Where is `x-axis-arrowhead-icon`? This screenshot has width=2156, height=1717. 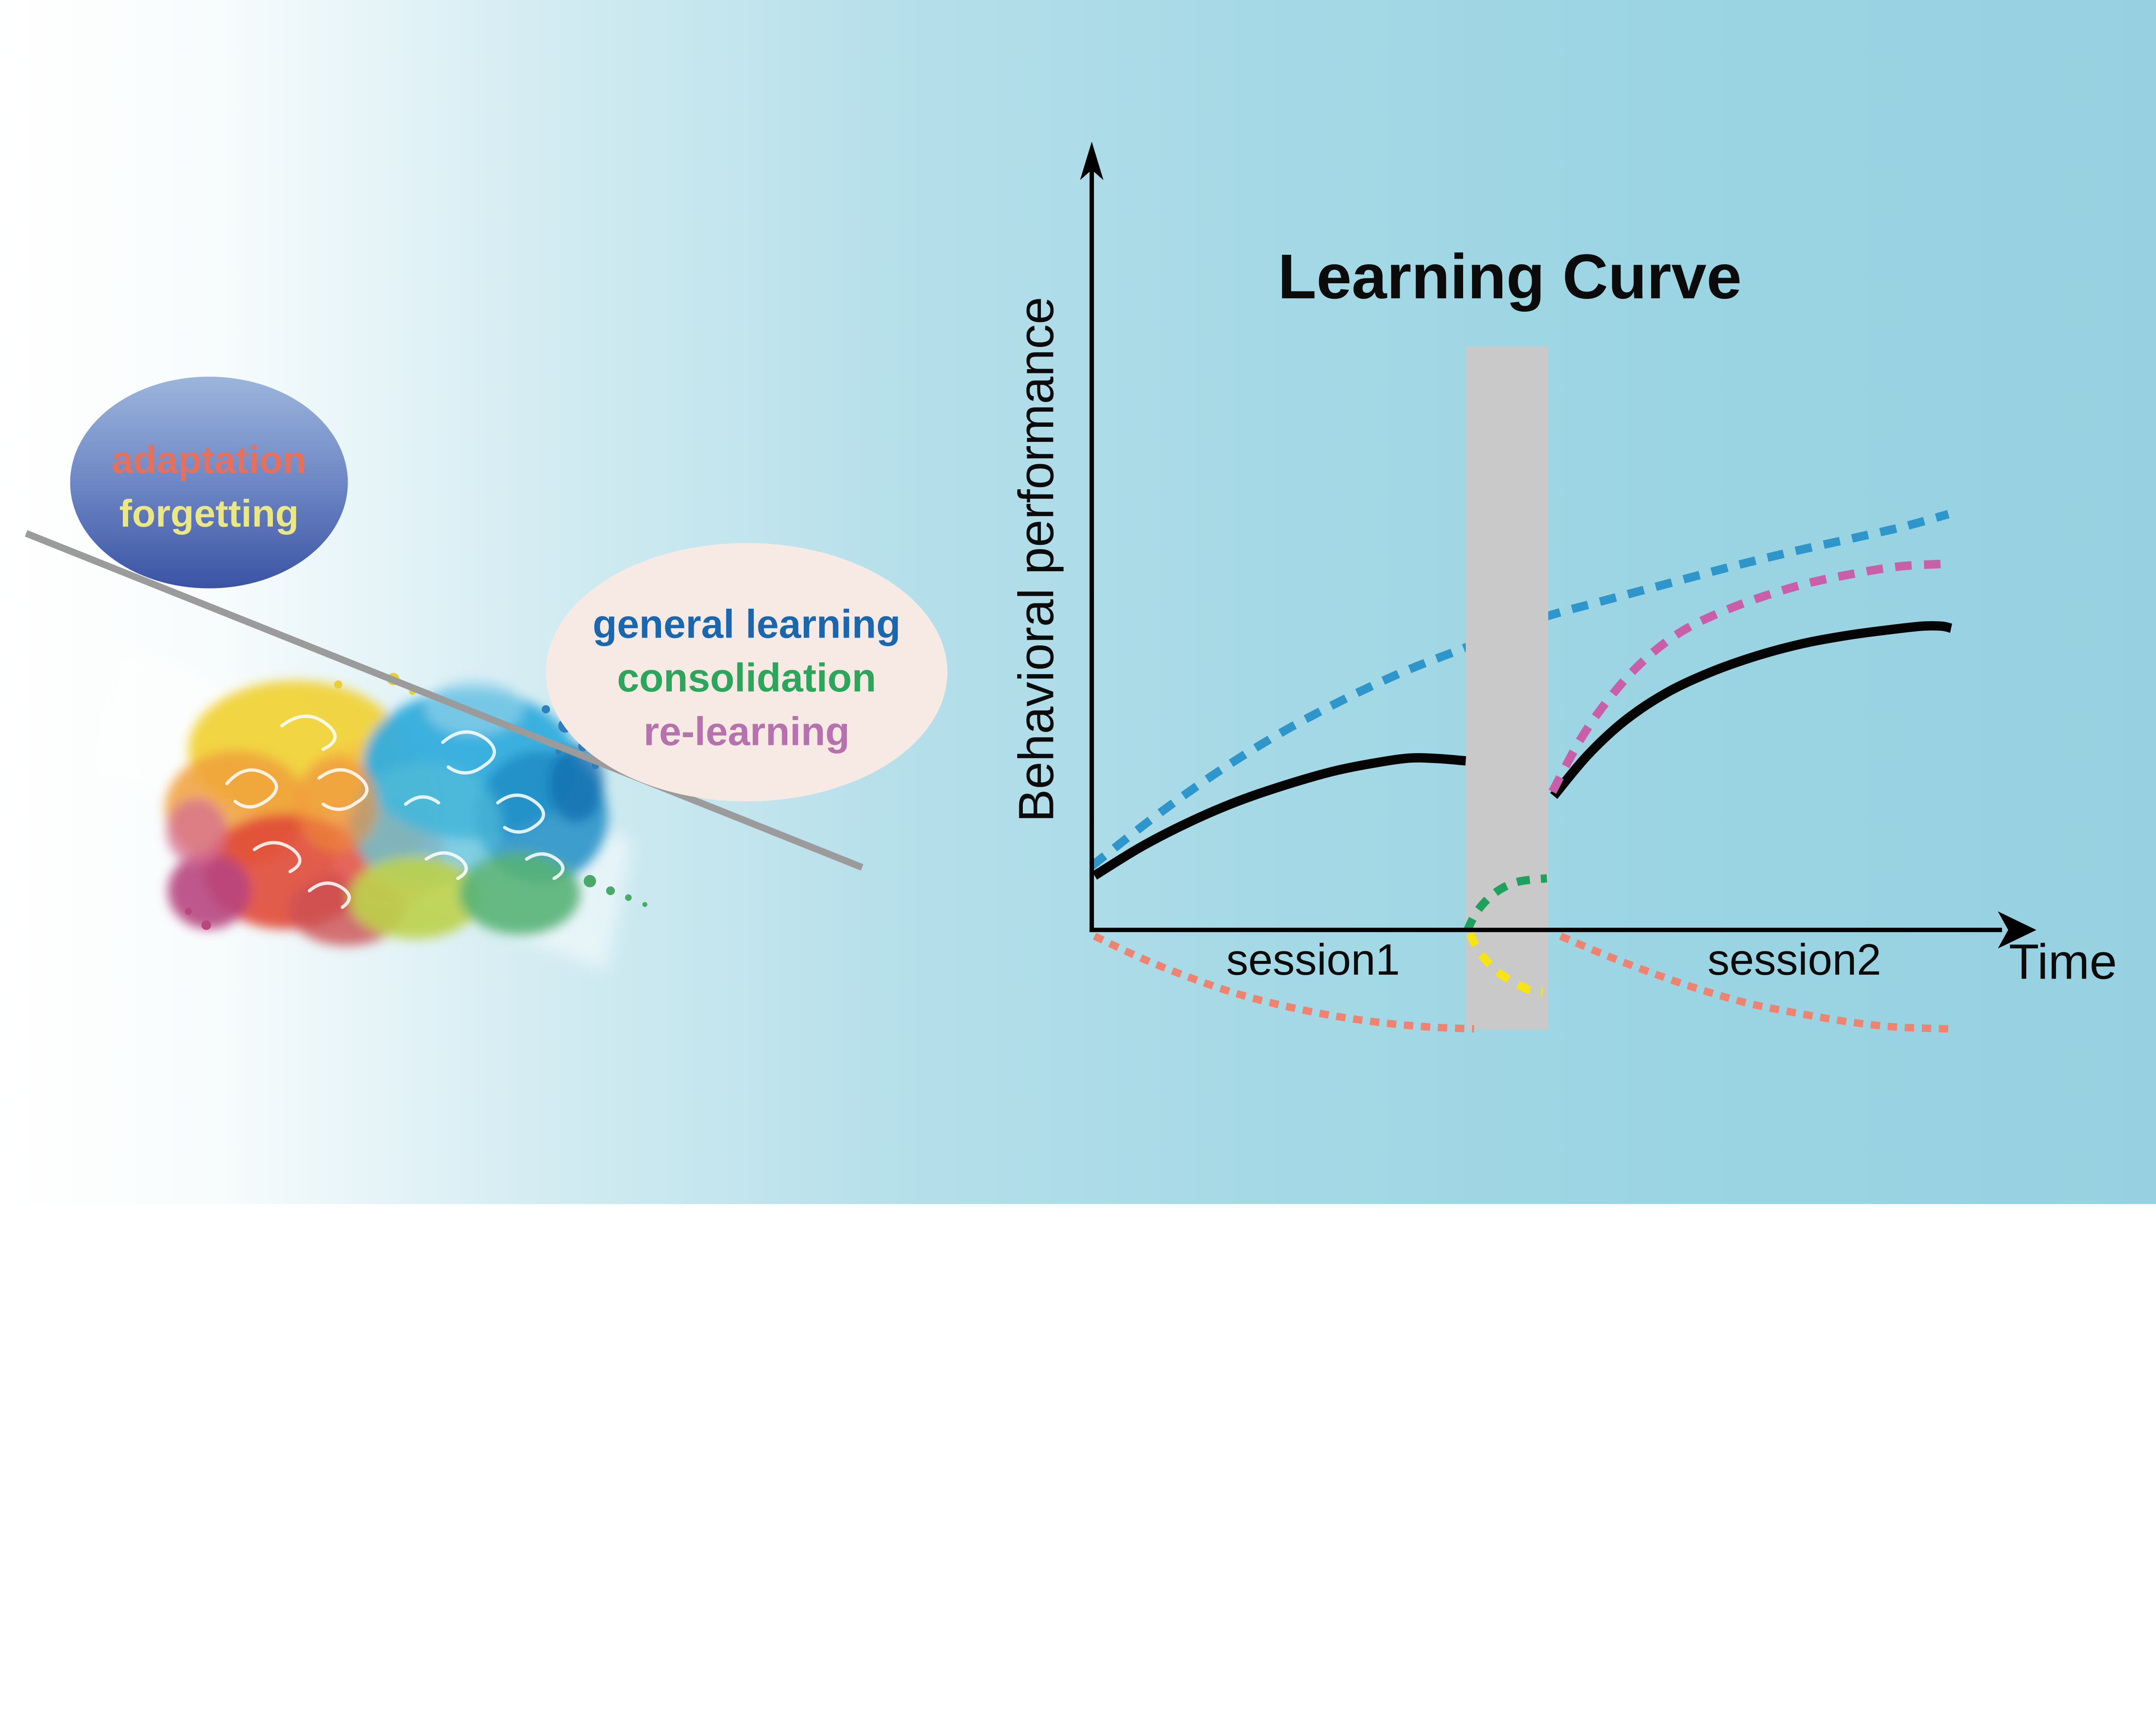 x-axis-arrowhead-icon is located at coordinates (2017, 930).